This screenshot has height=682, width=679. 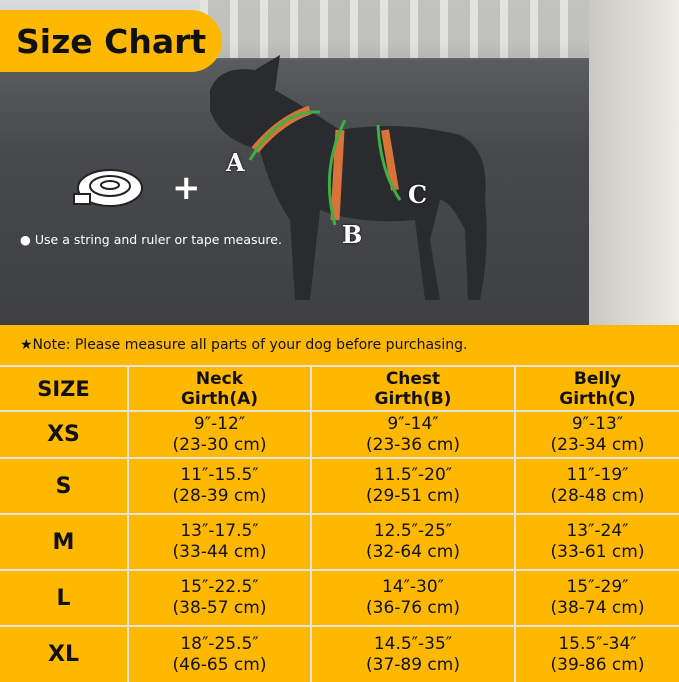 What do you see at coordinates (348, 177) in the screenshot?
I see `dog-illustration` at bounding box center [348, 177].